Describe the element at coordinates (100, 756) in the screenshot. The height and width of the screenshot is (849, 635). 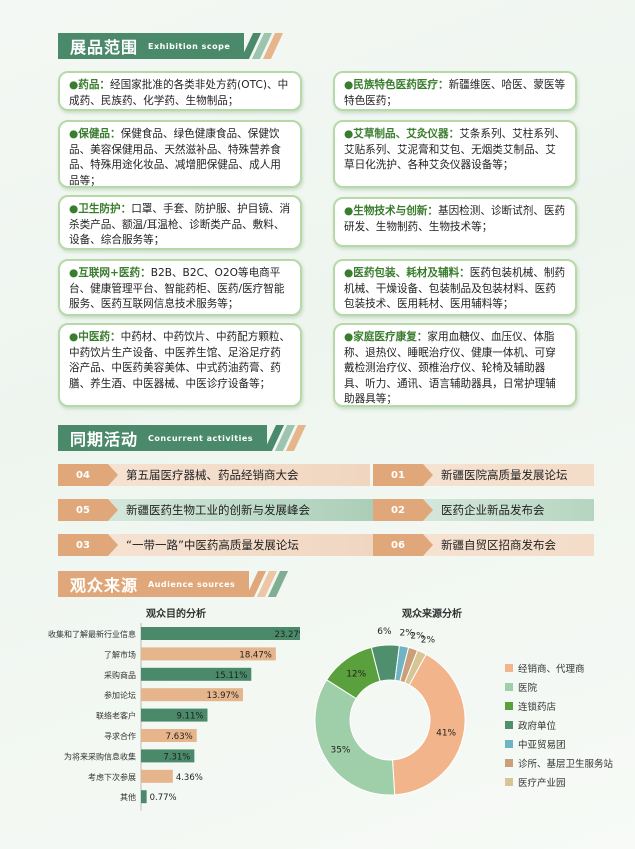
I see `bar-category-label: 为将来采购信息收集` at that location.